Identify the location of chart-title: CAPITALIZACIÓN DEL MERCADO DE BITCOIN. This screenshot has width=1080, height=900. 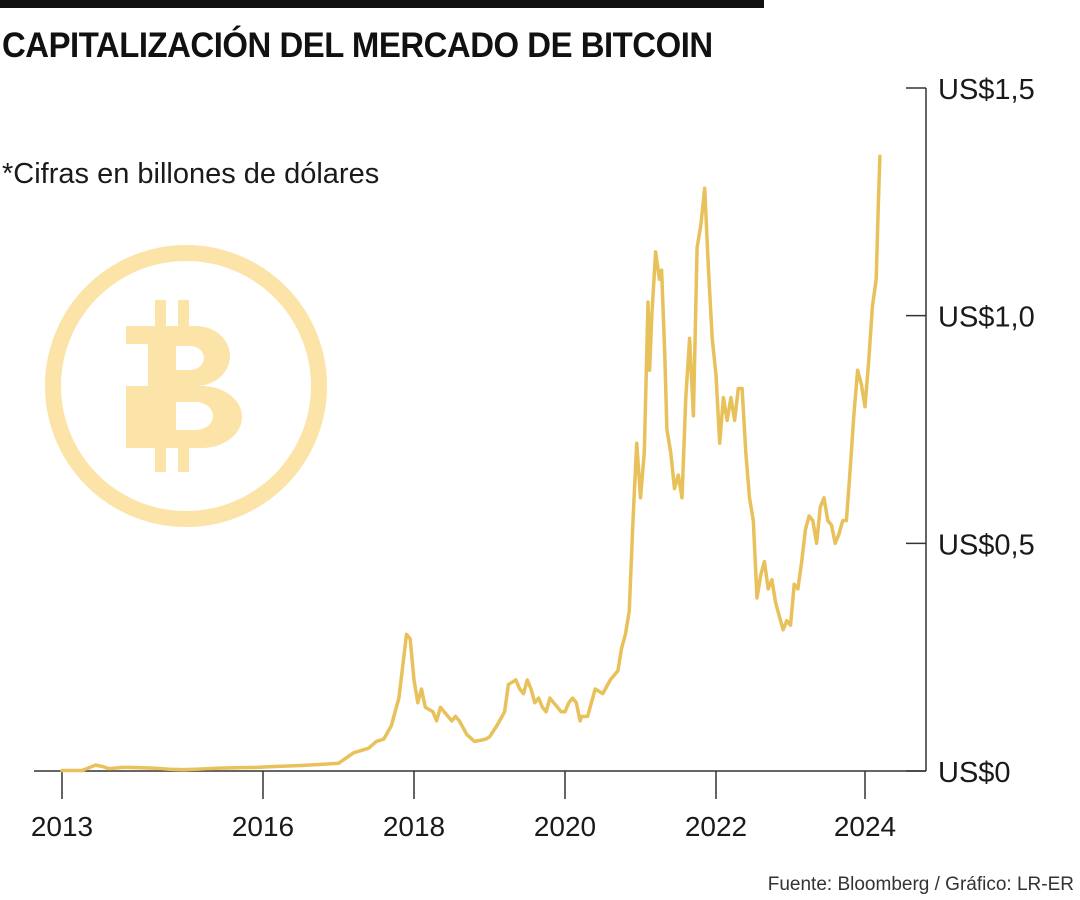
(357, 45).